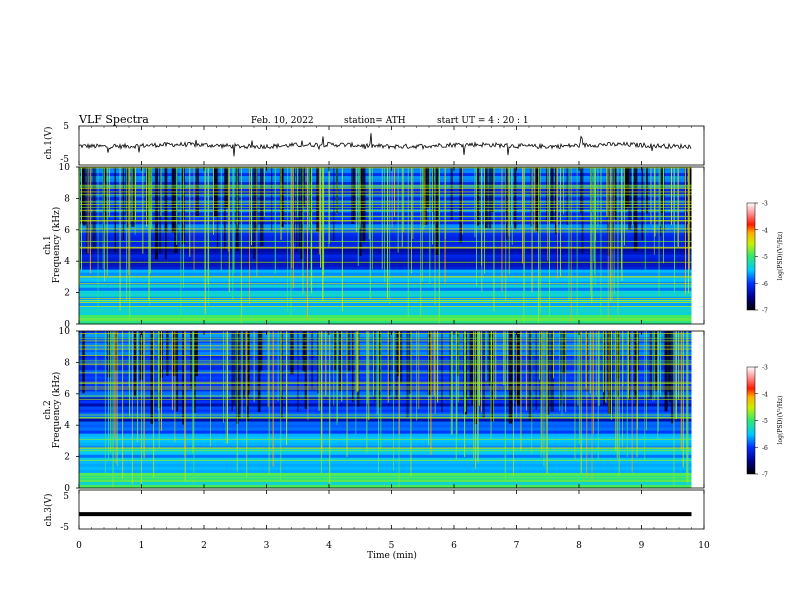 Image resolution: width=792 pixels, height=612 pixels. Describe the element at coordinates (56, 410) in the screenshot. I see `ch2-spectrogram-ylabel-freq: Frequency (kHz)` at that location.